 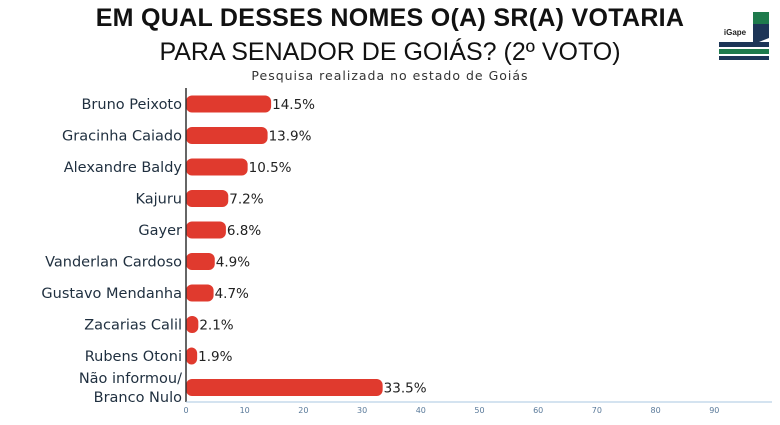 What do you see at coordinates (133, 326) in the screenshot?
I see `category-label: Zacarias Calil` at bounding box center [133, 326].